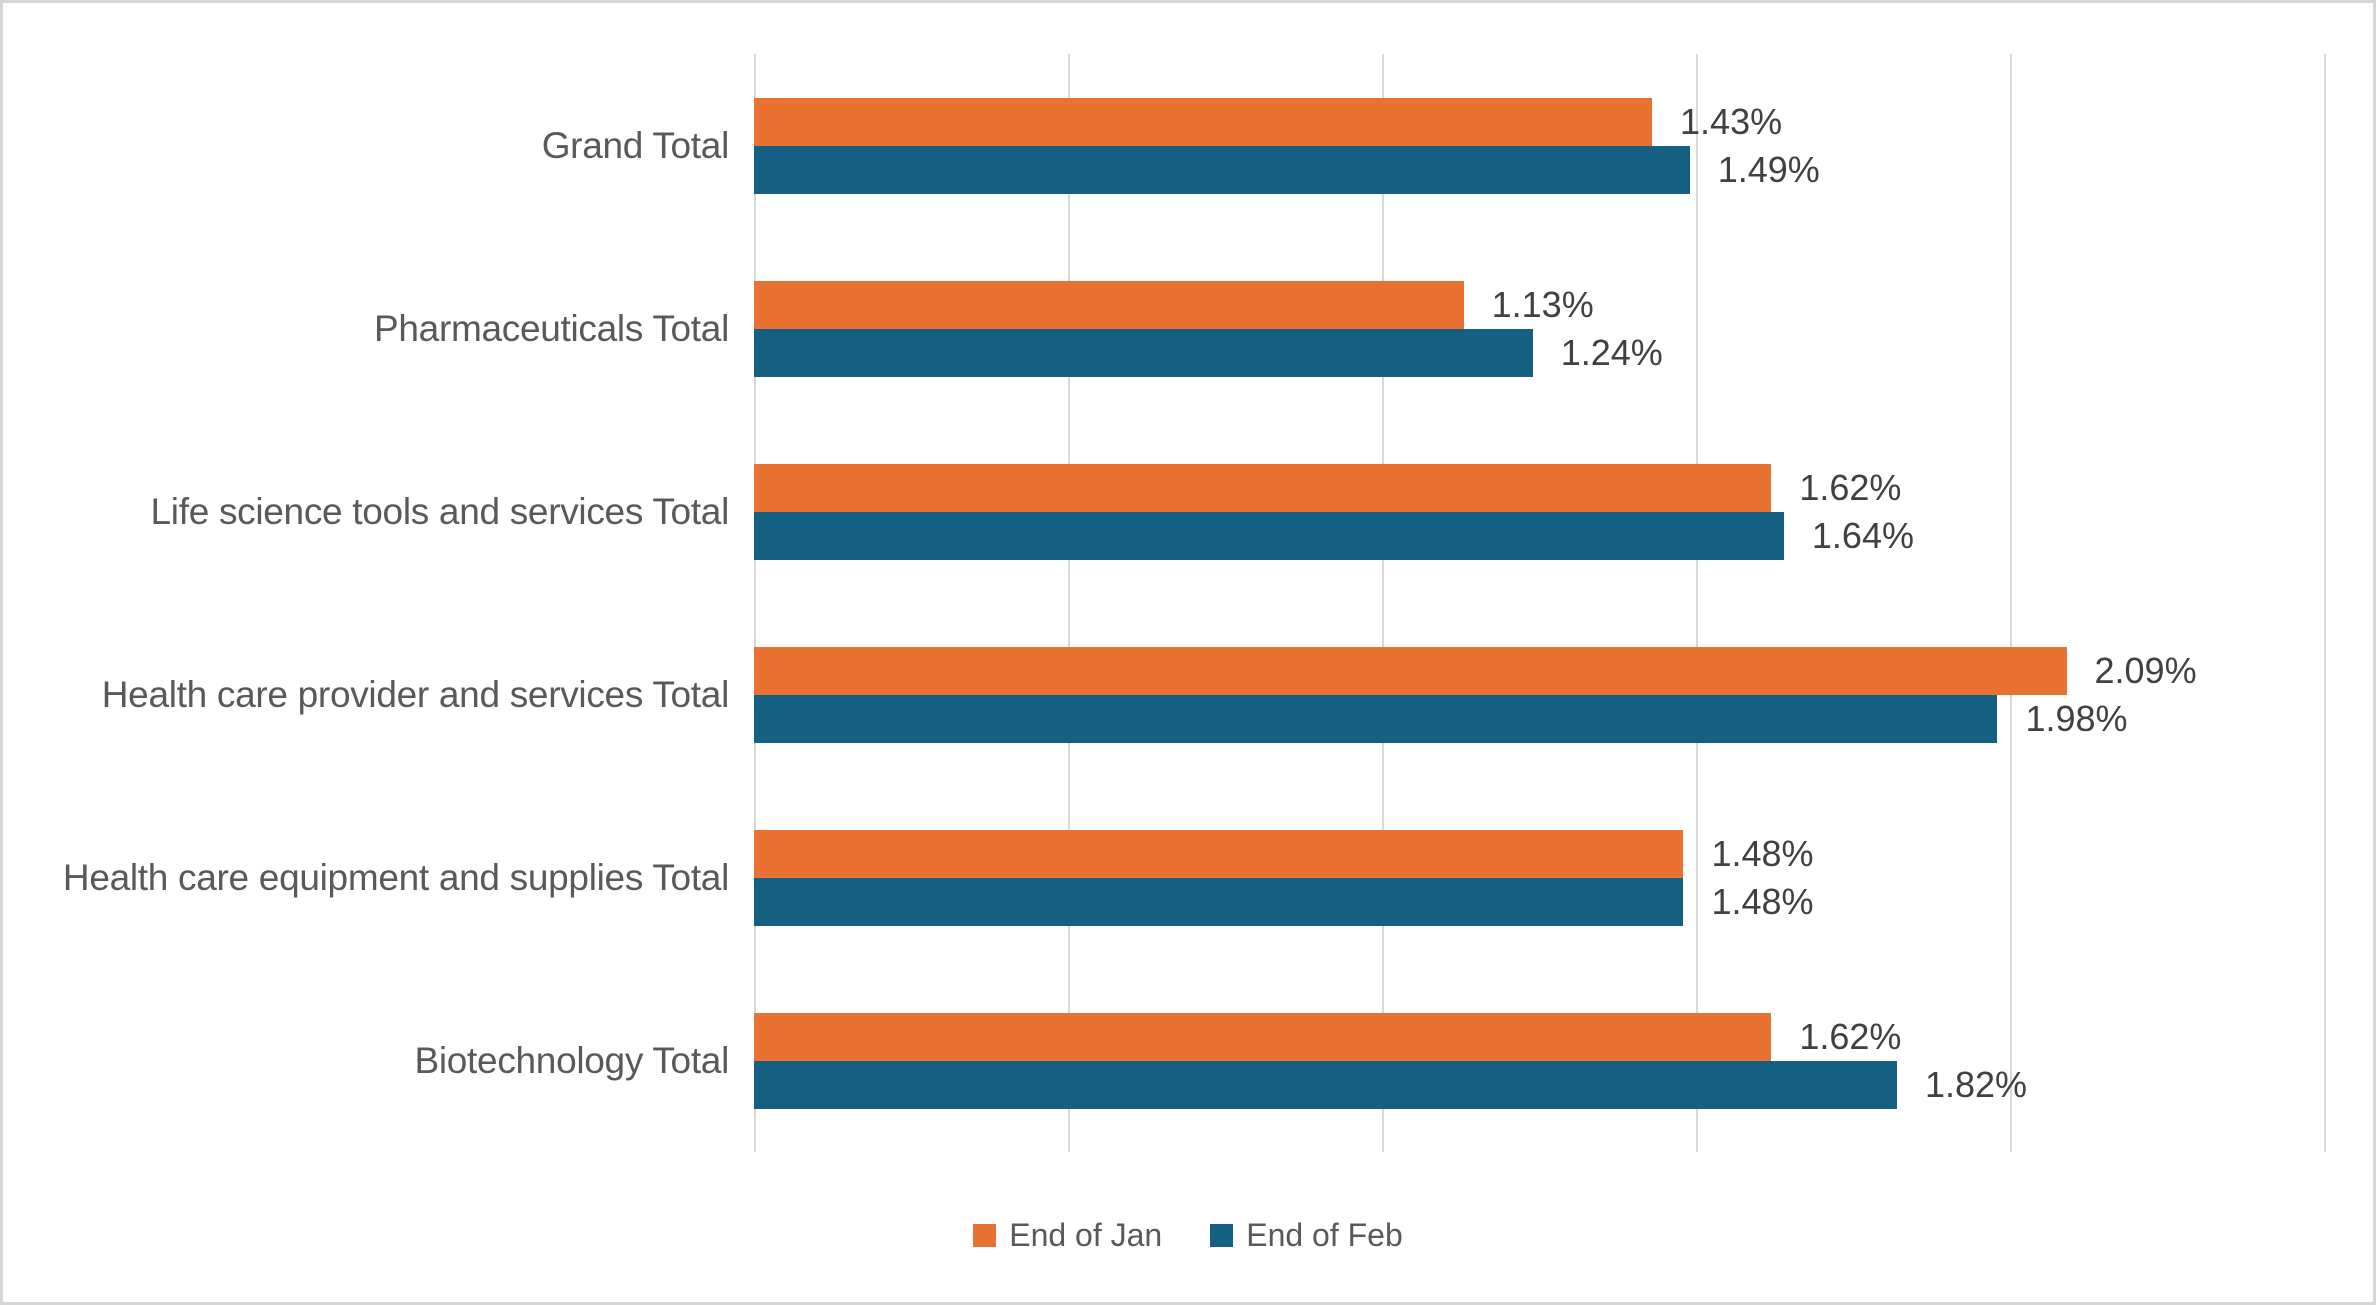 This screenshot has width=2376, height=1305. What do you see at coordinates (395, 877) in the screenshot?
I see `category-label: Health care equipment and supplies Total` at bounding box center [395, 877].